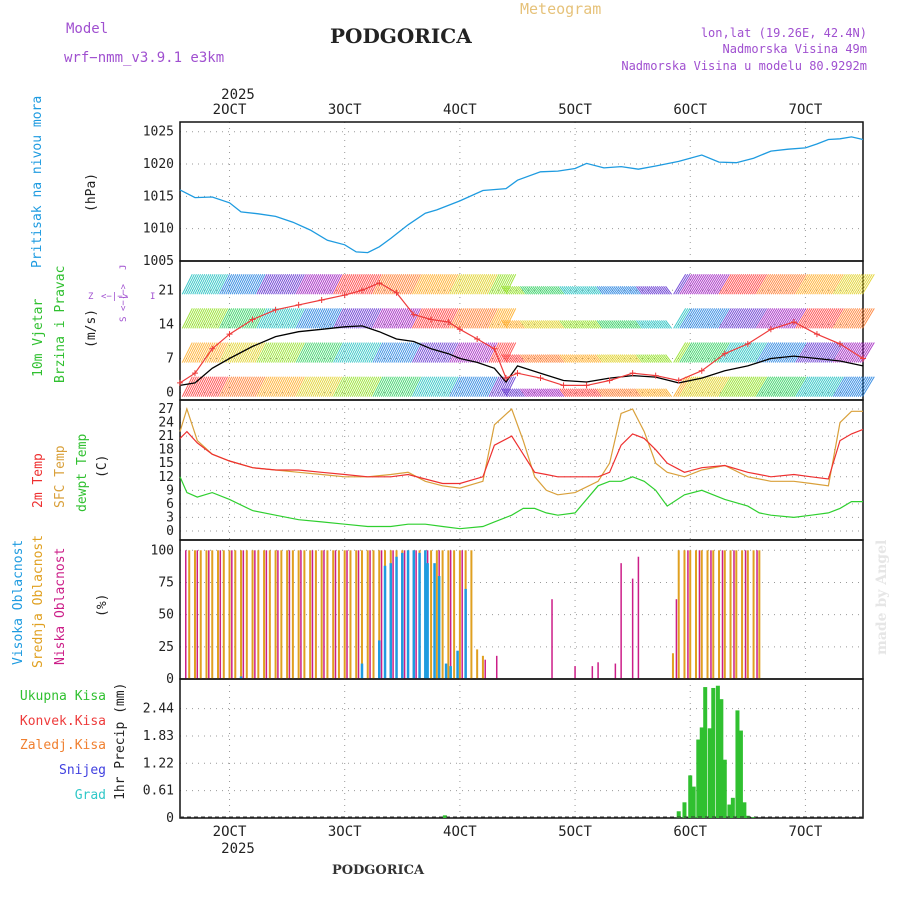 This screenshot has width=900, height=900. Describe the element at coordinates (345, 832) in the screenshot. I see `bottom-date-tick: 3OCT` at that location.